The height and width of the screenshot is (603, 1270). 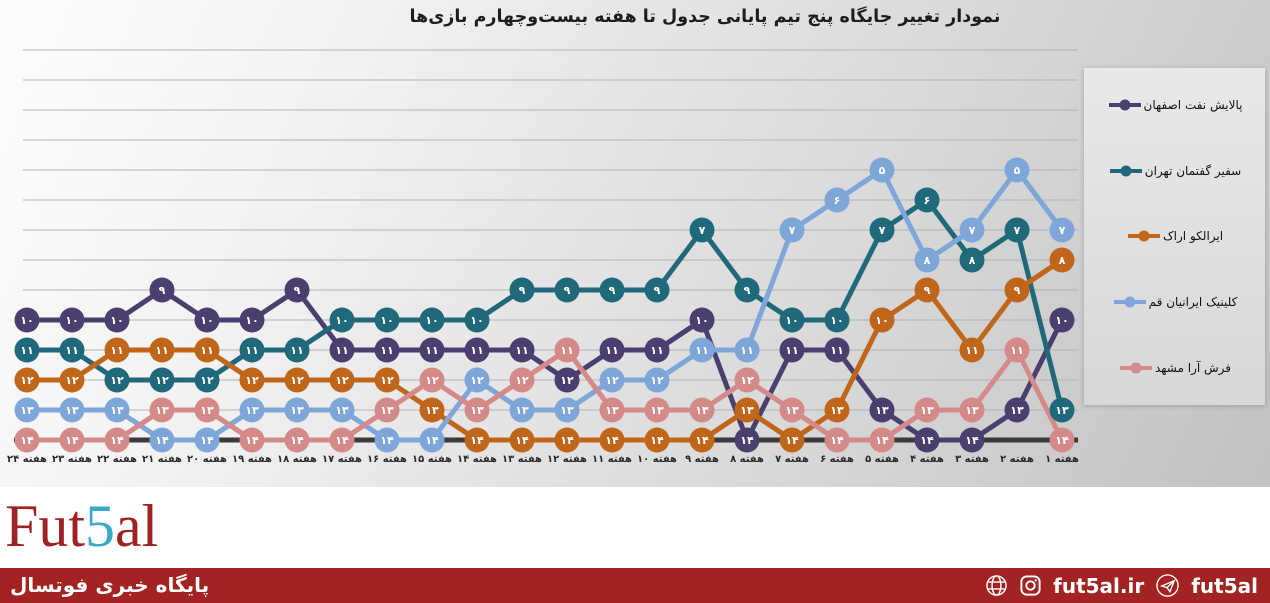 What do you see at coordinates (1174, 105) in the screenshot?
I see `legend-item-0: پالایش نفت اصفهان` at bounding box center [1174, 105].